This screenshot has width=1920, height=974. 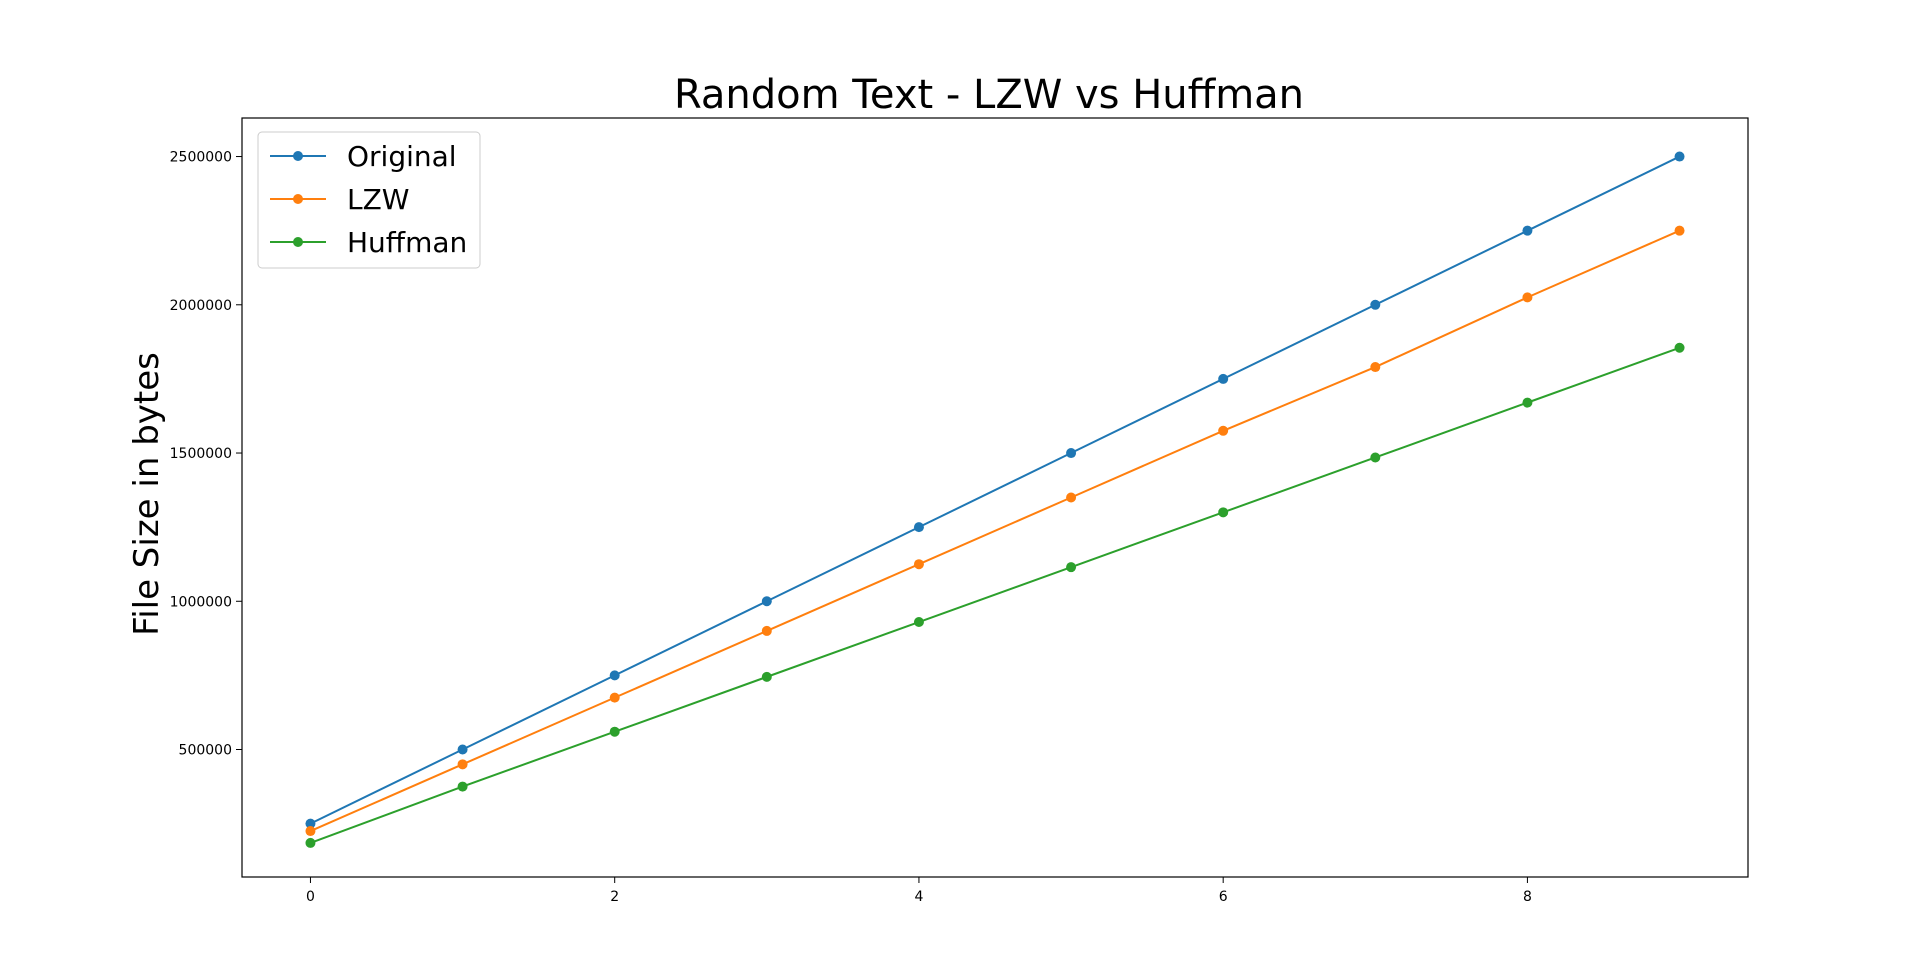 What do you see at coordinates (402, 156) in the screenshot?
I see `legend-label: Original` at bounding box center [402, 156].